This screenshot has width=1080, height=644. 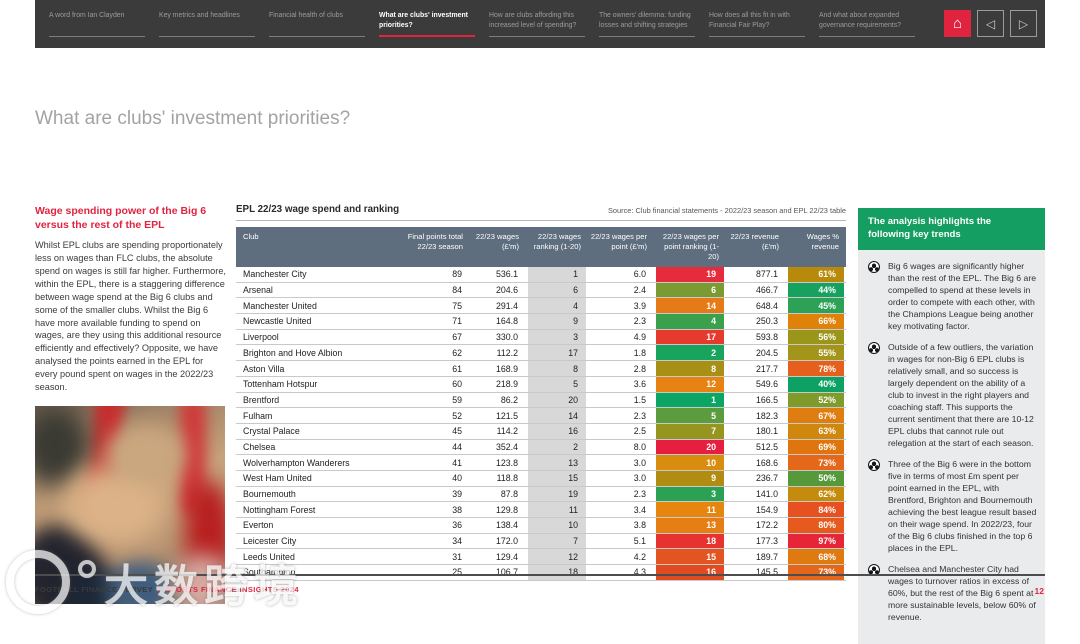 I want to click on table-cell: 41, so click(x=457, y=462).